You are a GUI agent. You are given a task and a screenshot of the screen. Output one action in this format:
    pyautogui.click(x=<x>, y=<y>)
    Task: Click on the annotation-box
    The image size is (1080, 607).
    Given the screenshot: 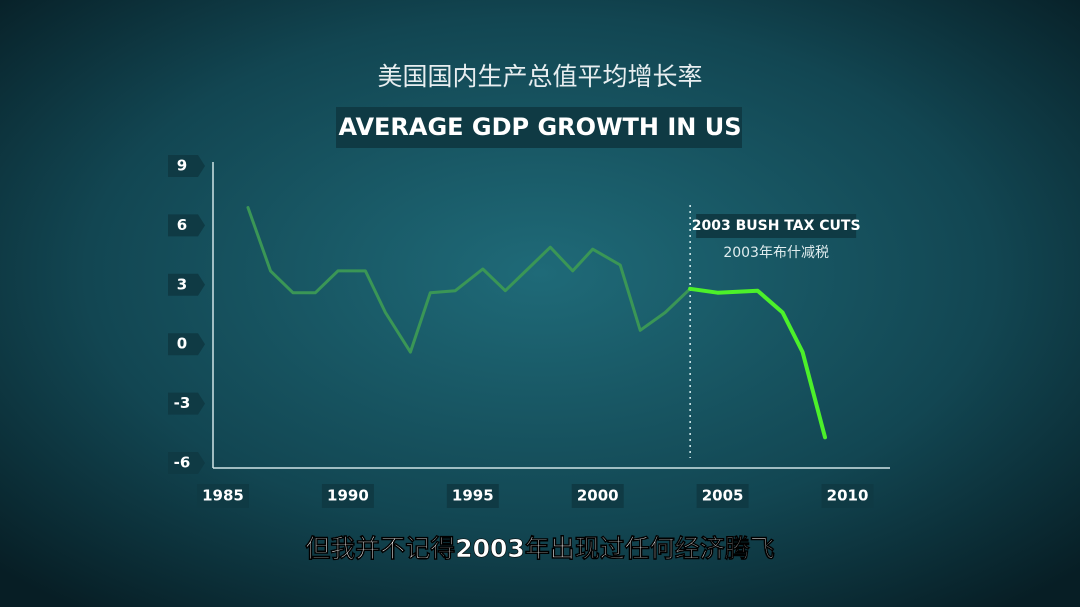 What is the action you would take?
    pyautogui.click(x=776, y=226)
    